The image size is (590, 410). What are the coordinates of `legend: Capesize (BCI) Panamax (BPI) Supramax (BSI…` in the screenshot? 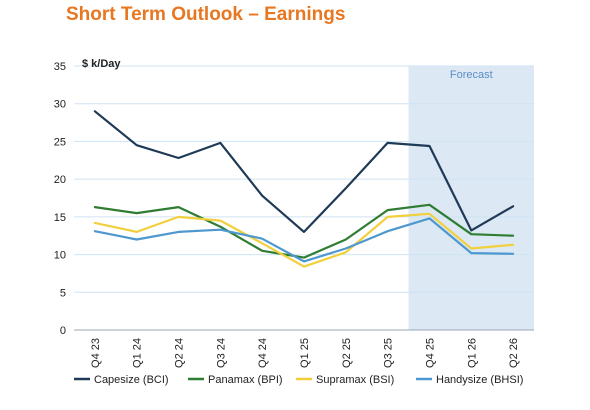 It's located at (298, 380).